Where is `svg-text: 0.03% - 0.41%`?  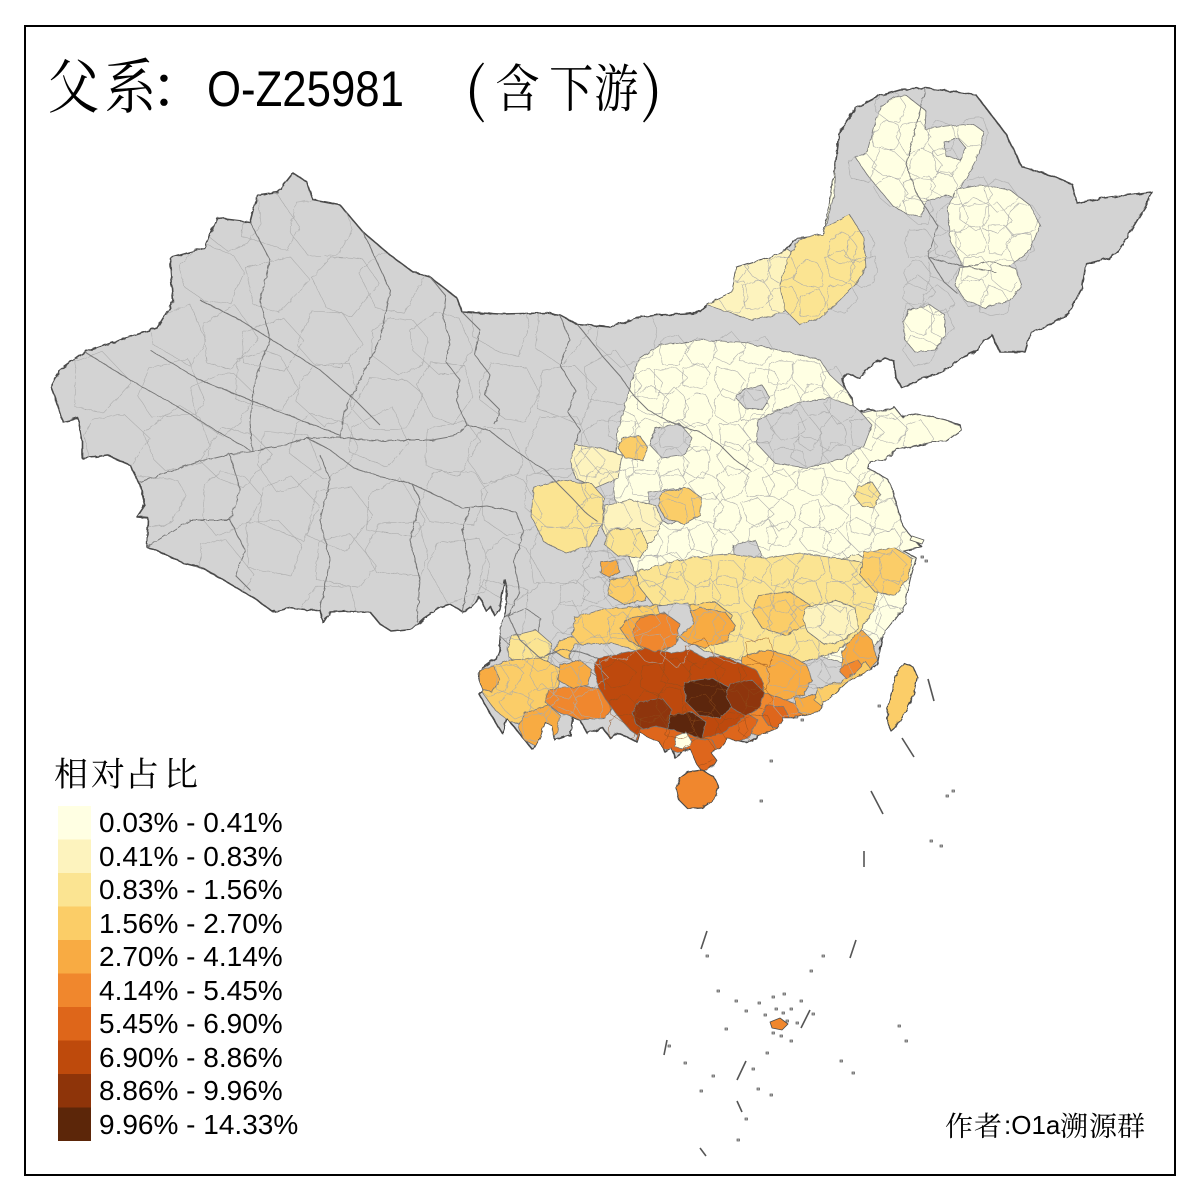
svg-text: 0.03% - 0.41% is located at coordinates (191, 822).